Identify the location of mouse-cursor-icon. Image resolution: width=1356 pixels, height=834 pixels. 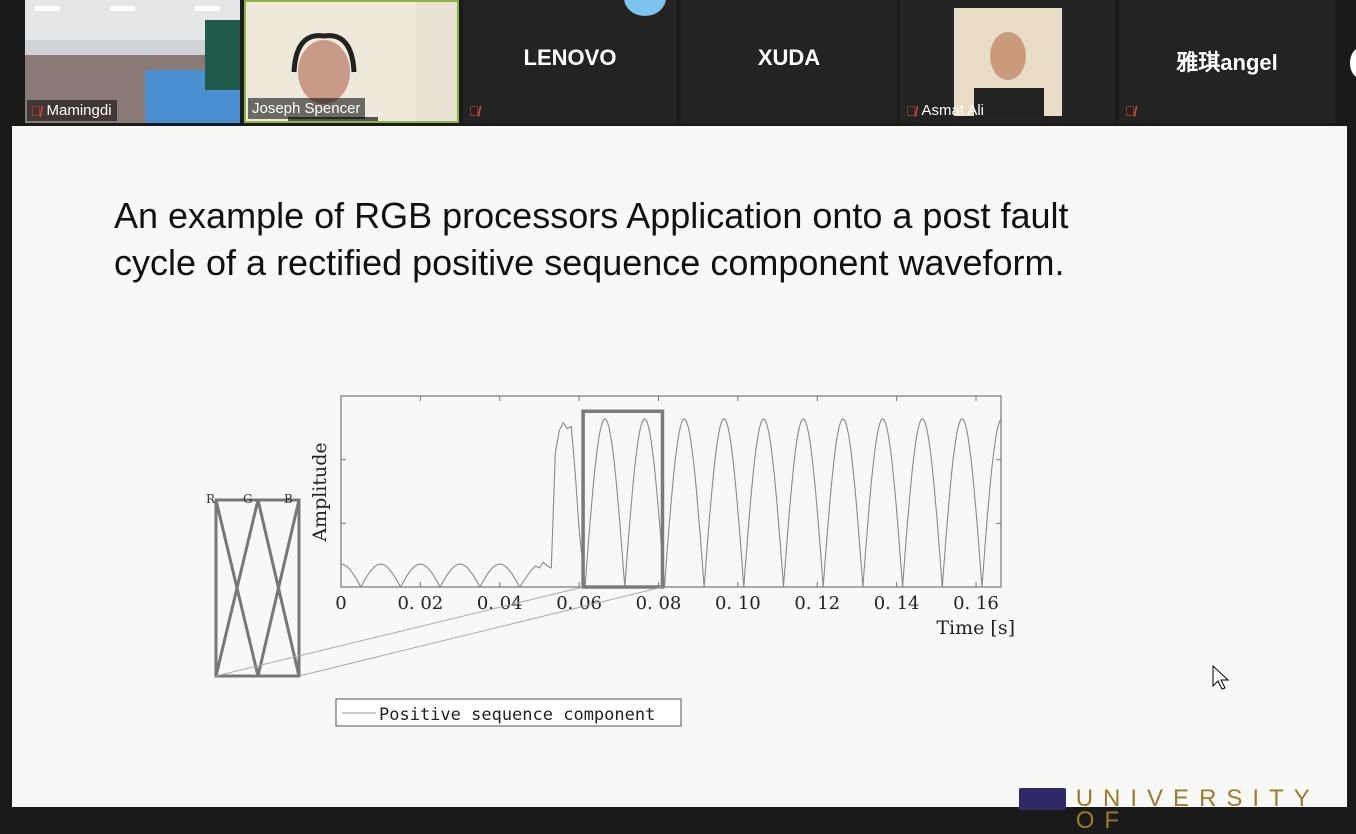
(1221, 677).